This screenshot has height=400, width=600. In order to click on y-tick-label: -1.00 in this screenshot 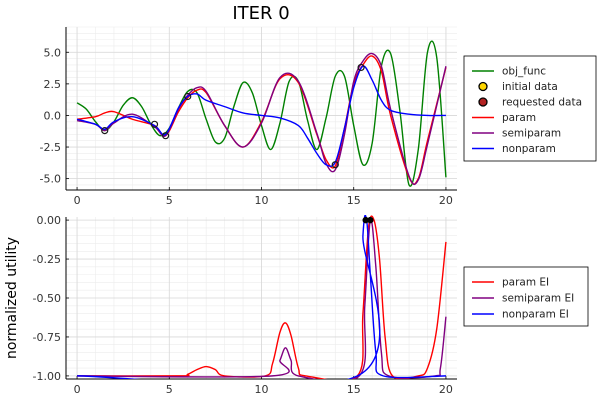, I will do `click(47, 376)`.